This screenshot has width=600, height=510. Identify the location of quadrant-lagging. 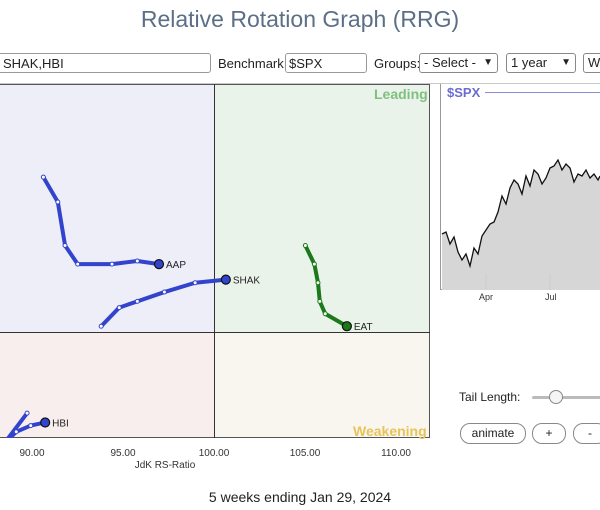
(107, 385).